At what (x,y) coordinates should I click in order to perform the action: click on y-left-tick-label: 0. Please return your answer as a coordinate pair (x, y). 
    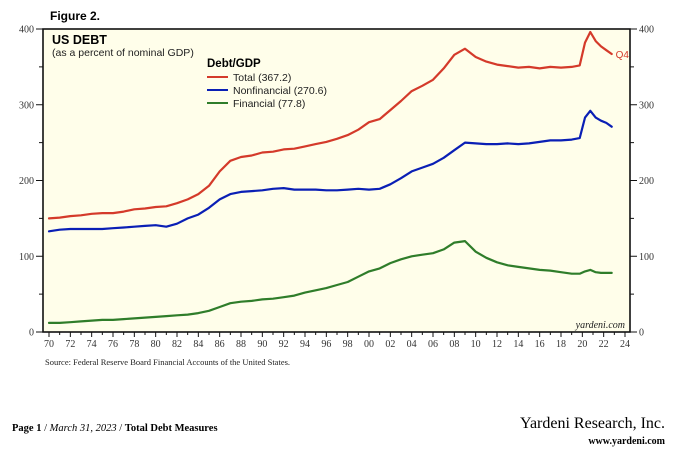
    Looking at the image, I should click on (31, 333).